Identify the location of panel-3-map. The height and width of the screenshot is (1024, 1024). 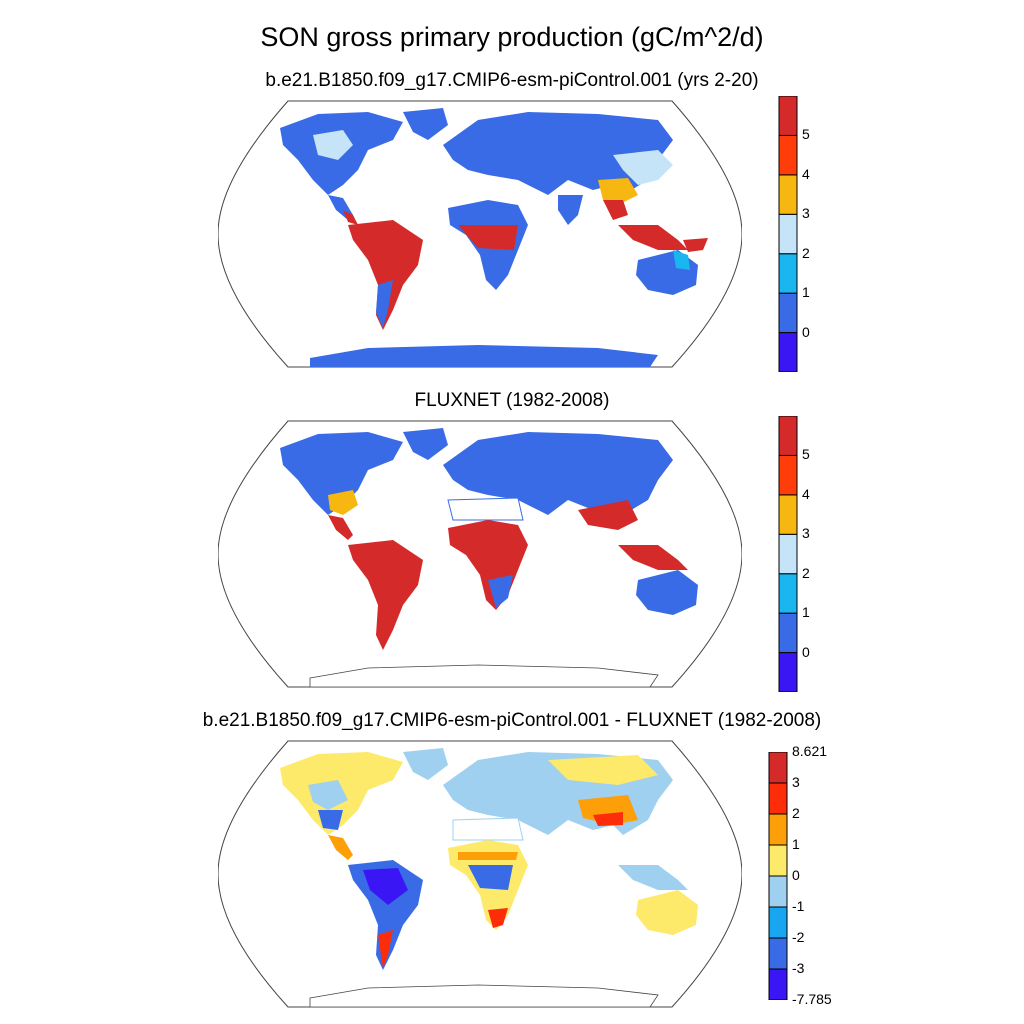
(480, 874).